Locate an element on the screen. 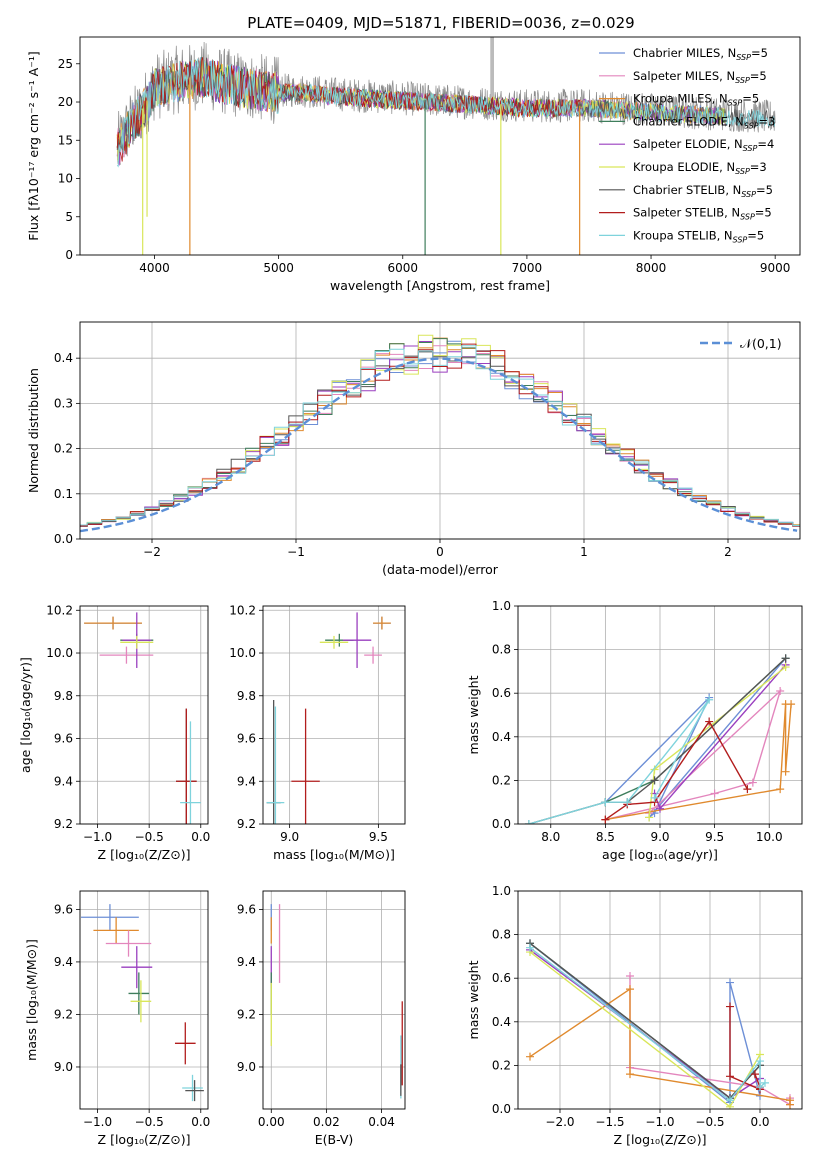 The width and height of the screenshot is (819, 1174). legend-text: Chabrier ELODIE, N is located at coordinates (688, 121).